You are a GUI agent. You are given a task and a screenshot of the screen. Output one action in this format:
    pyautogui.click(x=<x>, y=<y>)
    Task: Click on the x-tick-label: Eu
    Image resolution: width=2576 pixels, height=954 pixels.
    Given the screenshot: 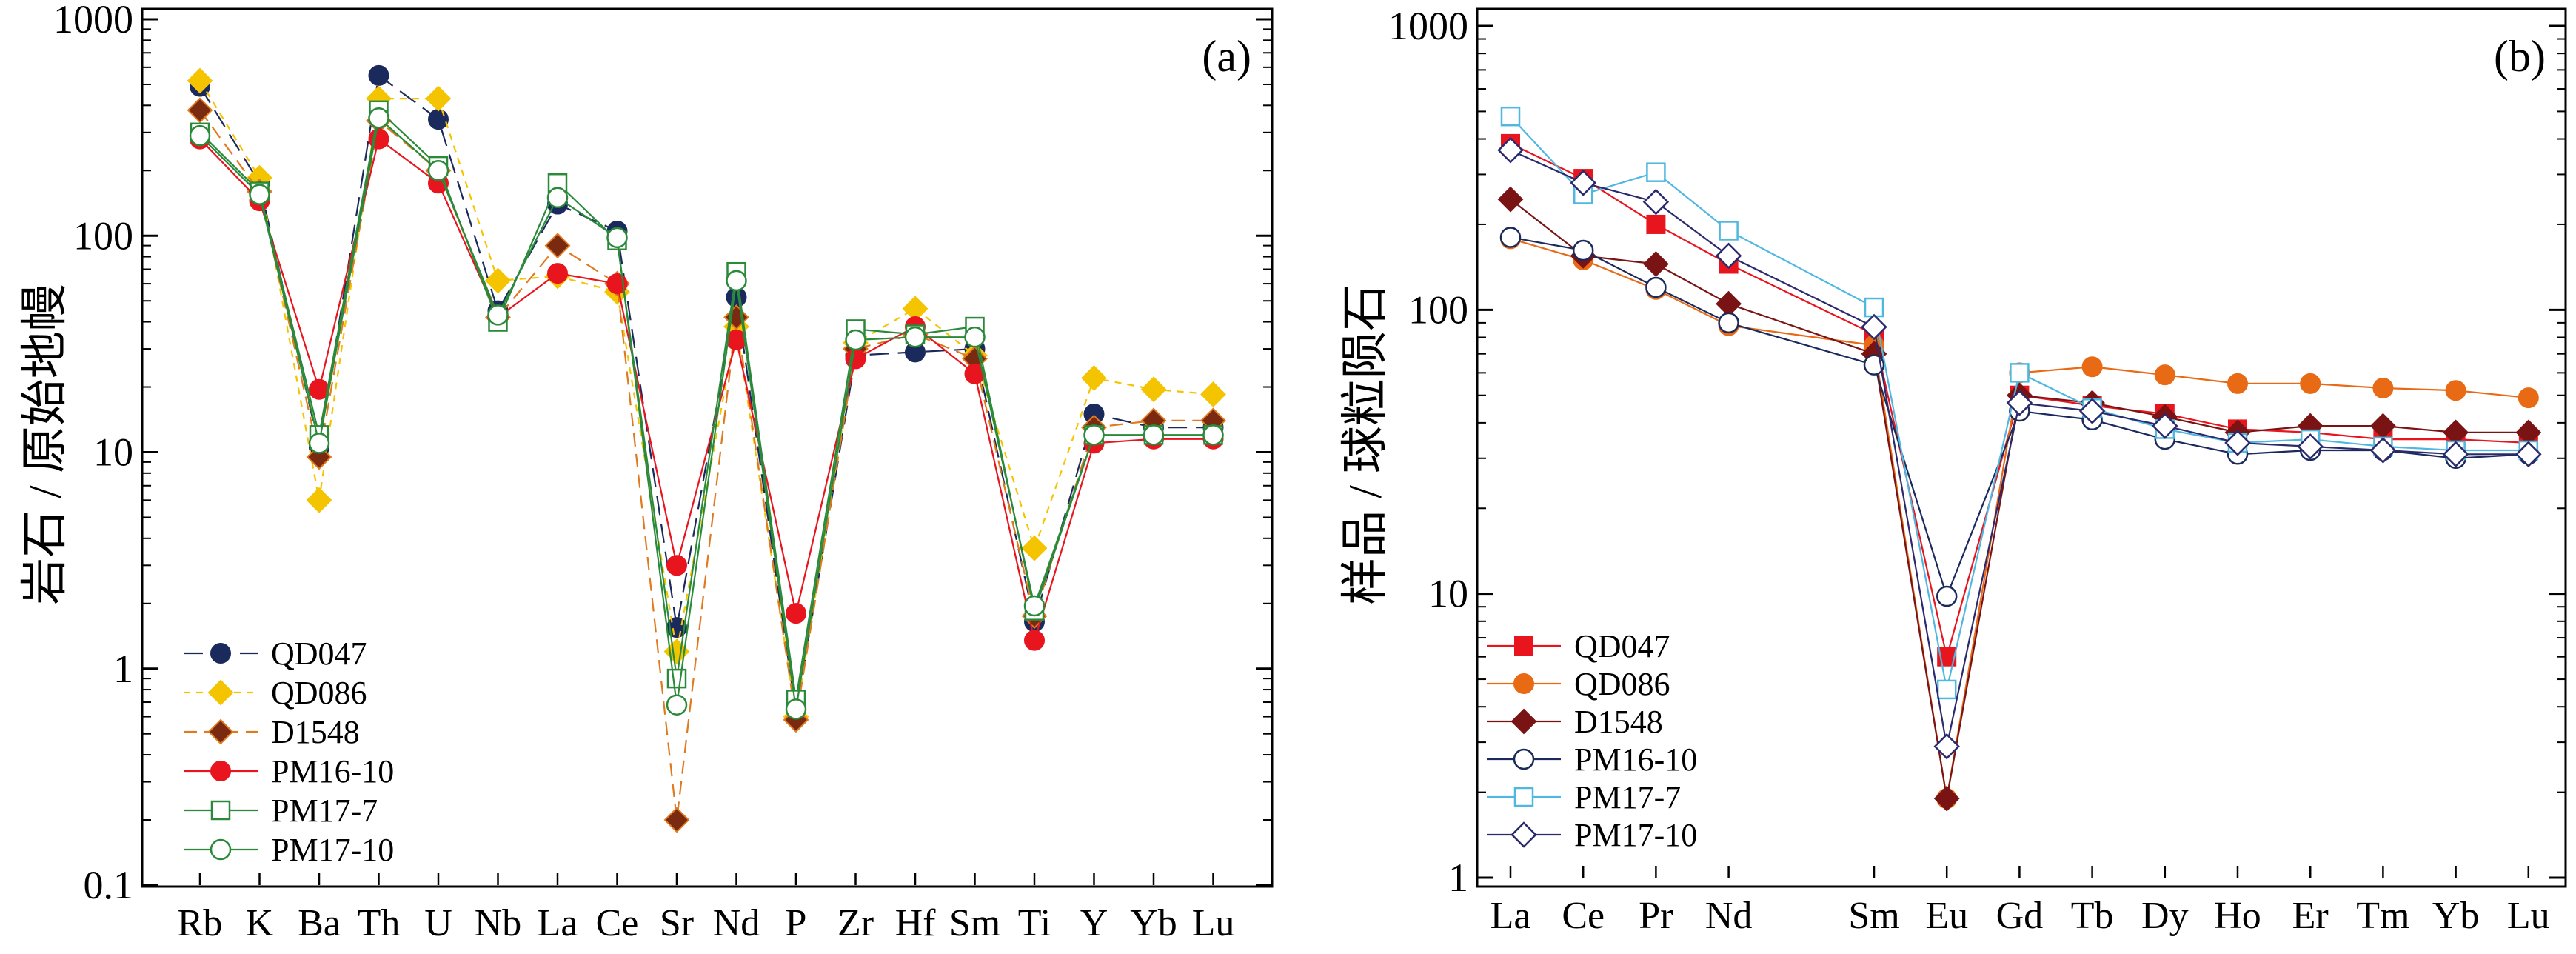 What is the action you would take?
    pyautogui.click(x=1946, y=916)
    